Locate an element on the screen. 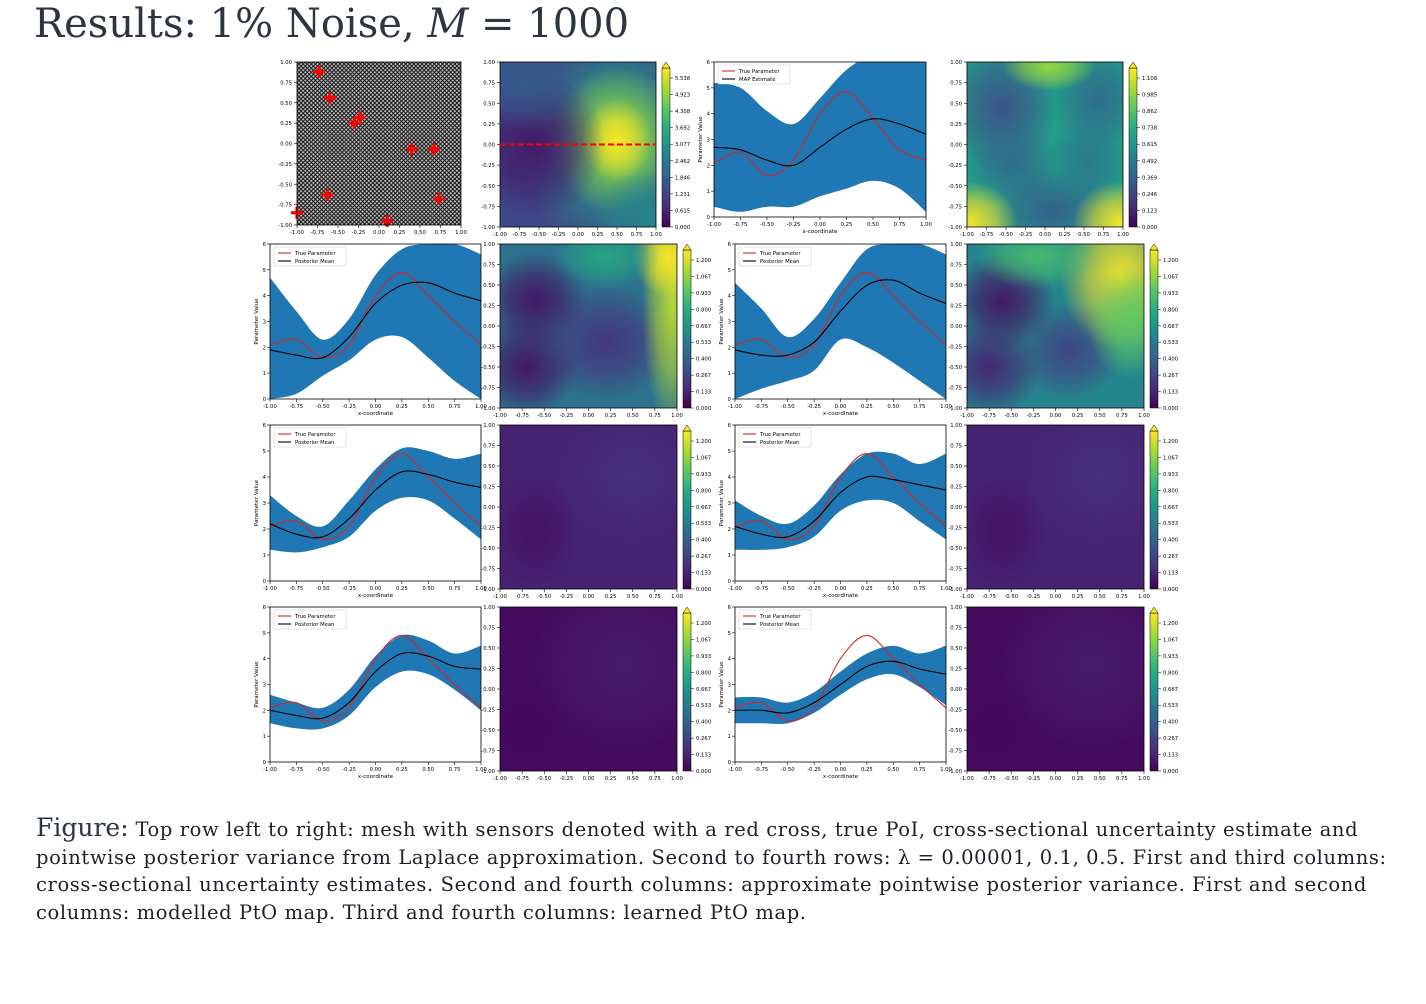  y-tick-label: 6 is located at coordinates (265, 245).